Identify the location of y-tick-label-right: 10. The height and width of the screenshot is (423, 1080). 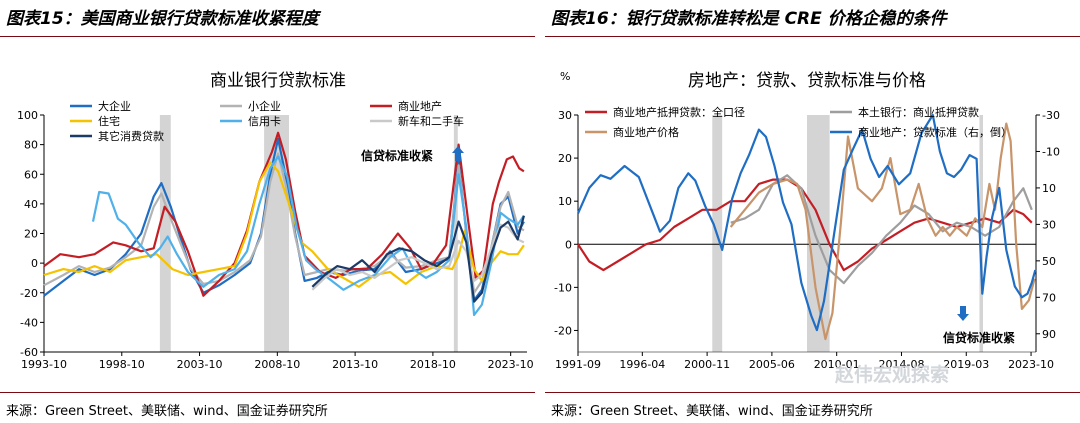
(1049, 188).